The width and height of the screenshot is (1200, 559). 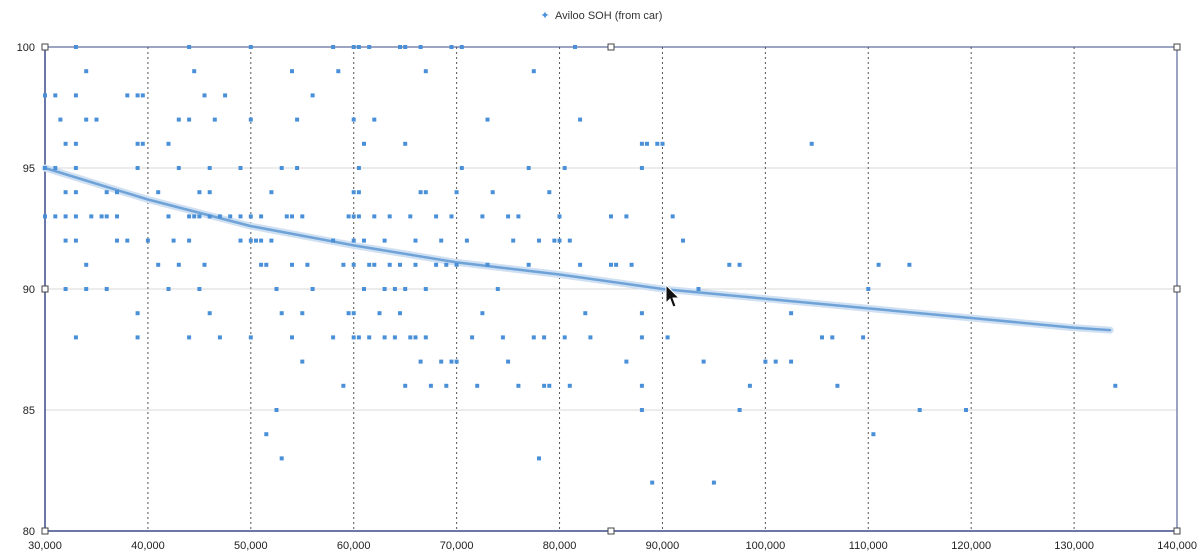 What do you see at coordinates (45, 546) in the screenshot?
I see `x-tick-label: 30,000` at bounding box center [45, 546].